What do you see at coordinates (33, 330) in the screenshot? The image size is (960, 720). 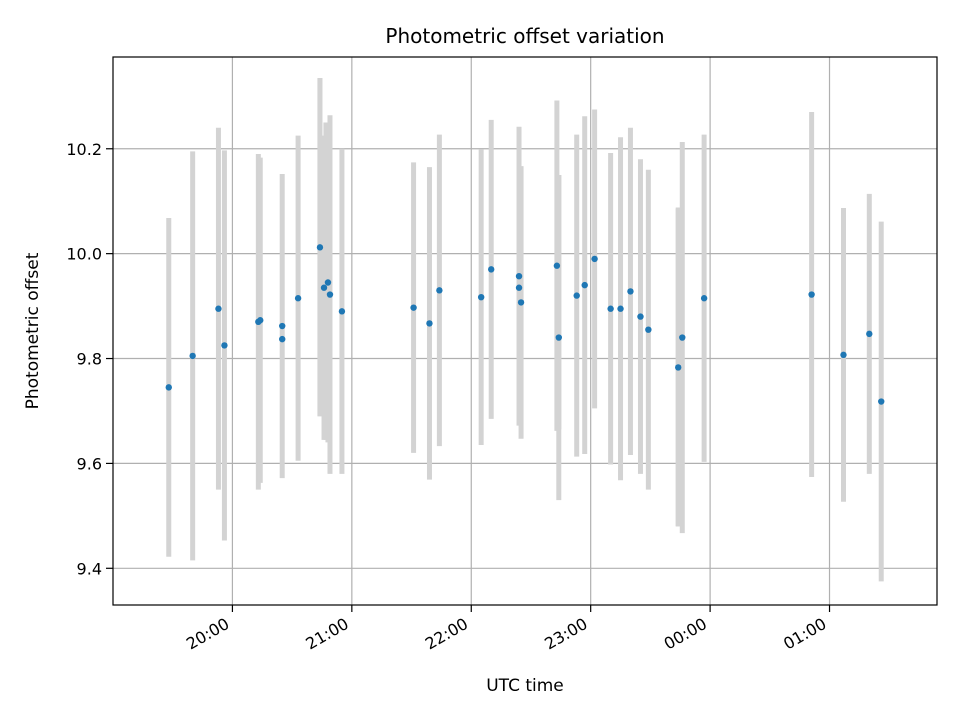 I see `y-axis-label: Photometric offset` at bounding box center [33, 330].